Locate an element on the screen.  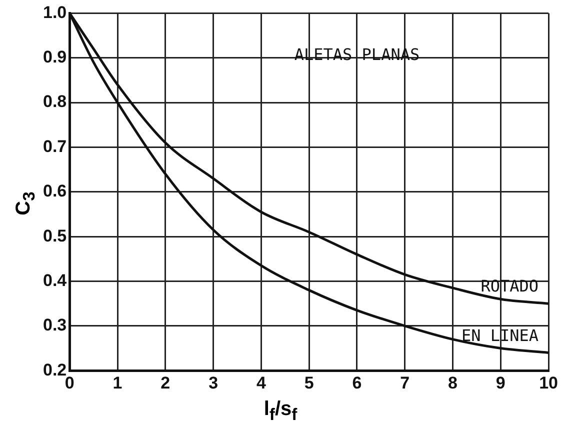
y-tick-label: 0.5 is located at coordinates (54, 236).